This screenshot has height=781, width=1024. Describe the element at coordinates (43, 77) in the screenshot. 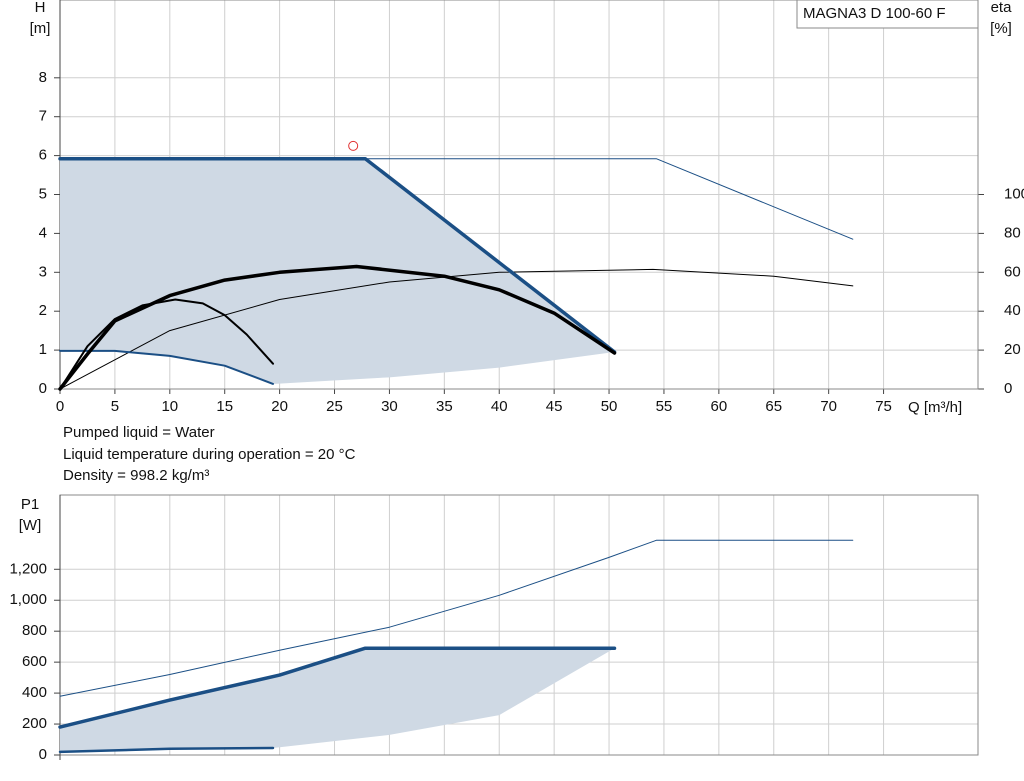

I see `y-tick-label: 8` at that location.